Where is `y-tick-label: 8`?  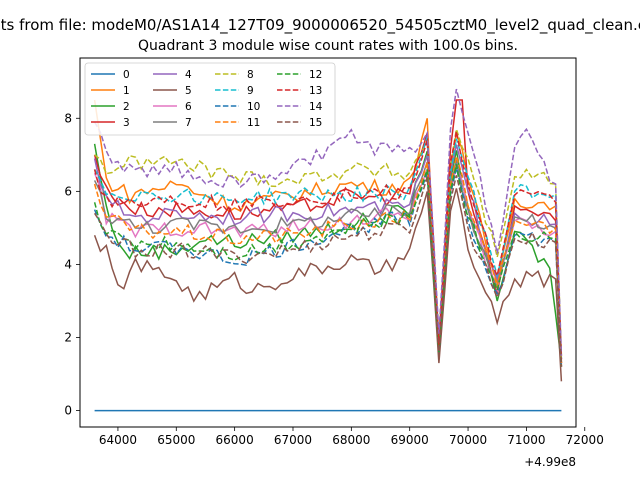
y-tick-label: 8 is located at coordinates (68, 118).